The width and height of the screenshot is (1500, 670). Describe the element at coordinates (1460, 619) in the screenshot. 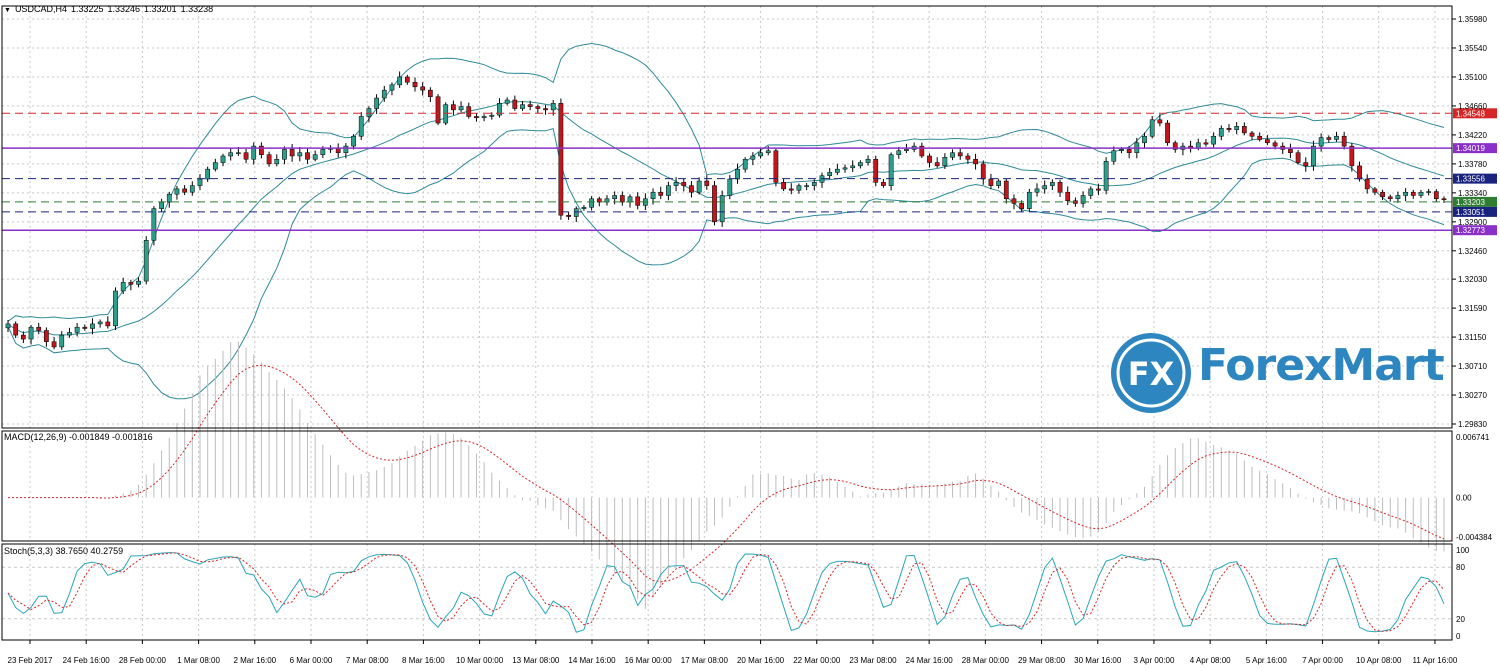

I see `stoch-tick-label: 20` at that location.